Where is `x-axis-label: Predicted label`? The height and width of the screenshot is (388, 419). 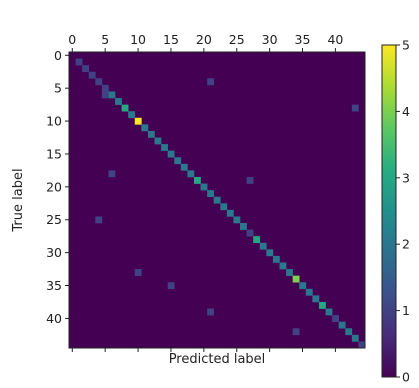 x-axis-label: Predicted label is located at coordinates (217, 359).